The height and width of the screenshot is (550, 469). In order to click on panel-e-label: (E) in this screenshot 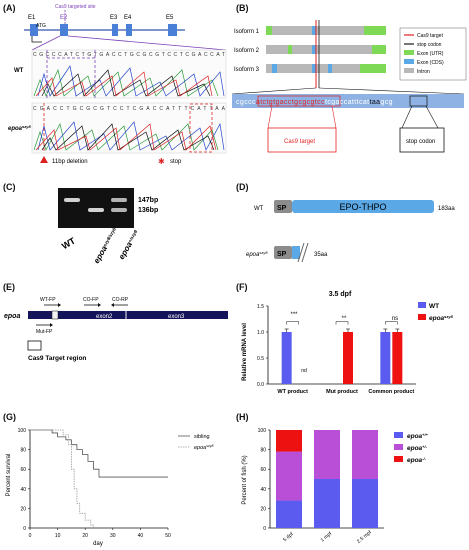, I will do `click(9, 287)`.